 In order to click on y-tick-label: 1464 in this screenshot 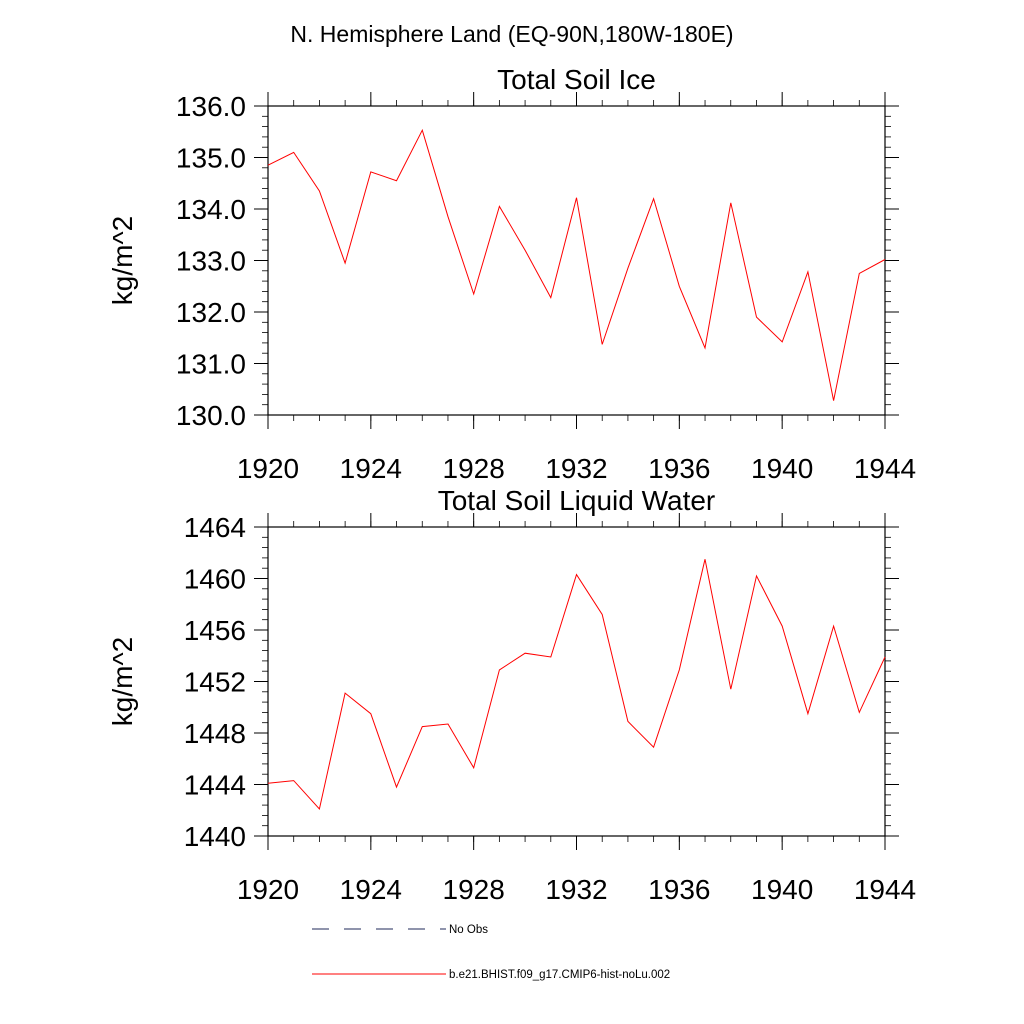, I will do `click(215, 527)`.